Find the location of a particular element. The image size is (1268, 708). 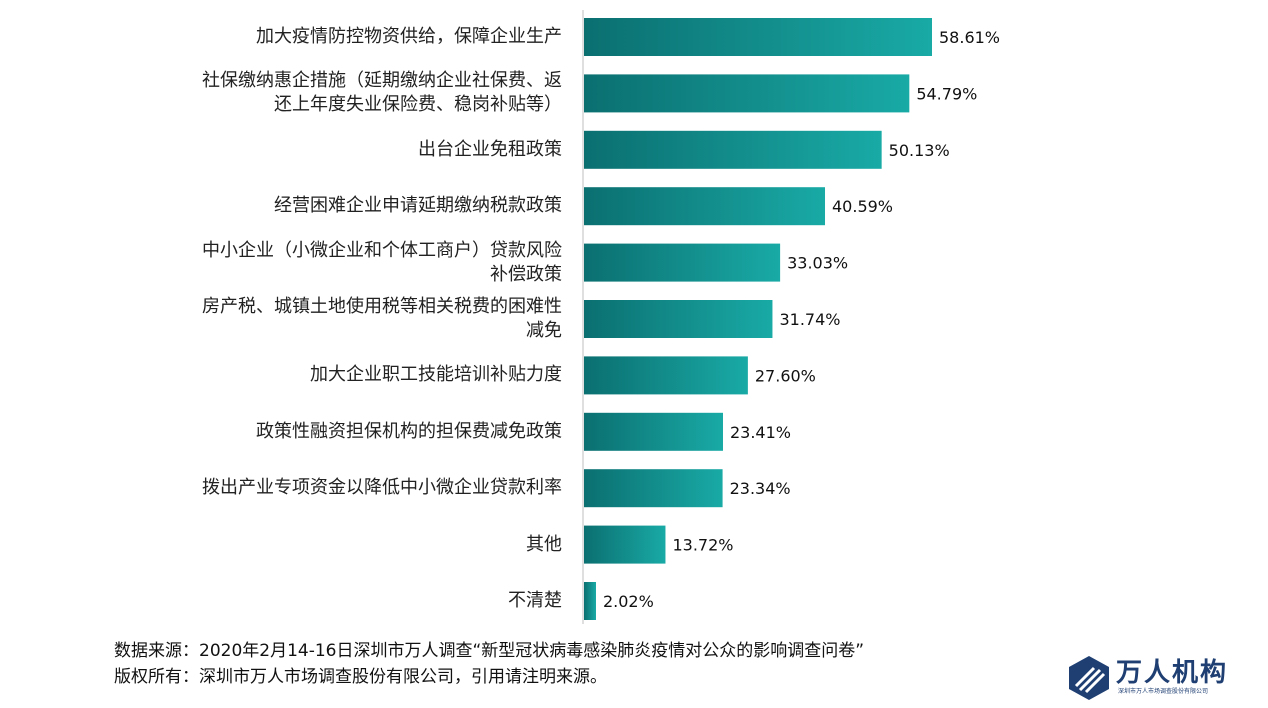

category-label: 加大企业职工技能培训补贴力度 is located at coordinates (436, 375).